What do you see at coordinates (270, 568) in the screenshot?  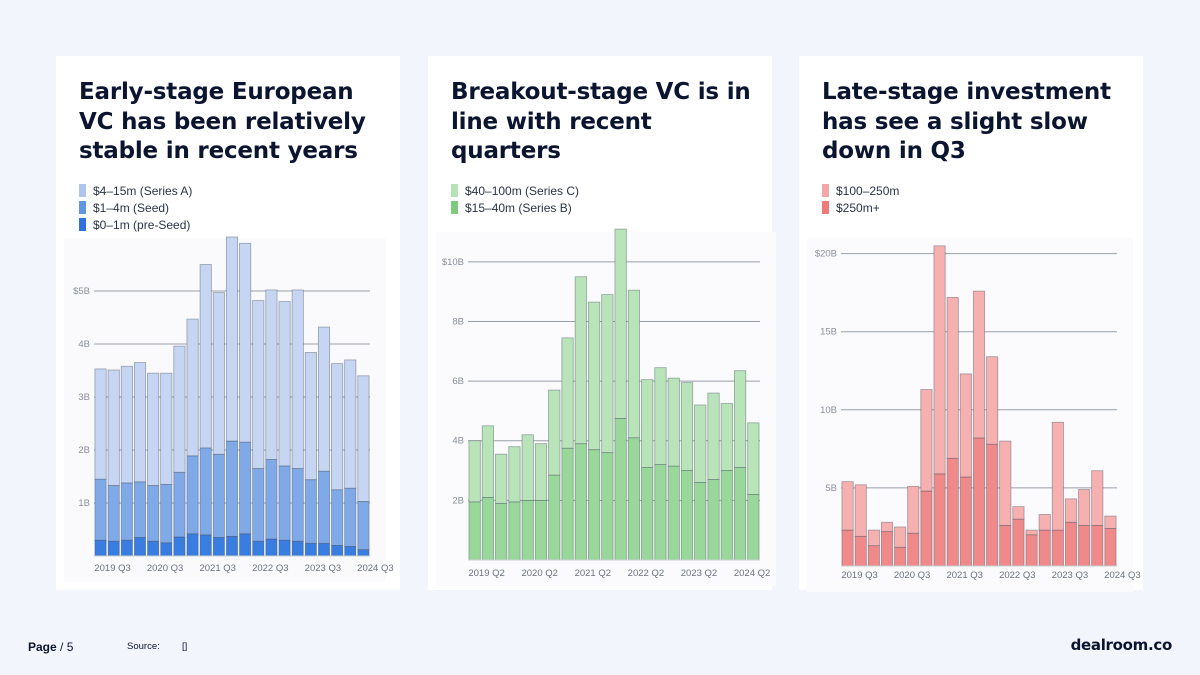 I see `x-tick-label: 2022 Q3` at bounding box center [270, 568].